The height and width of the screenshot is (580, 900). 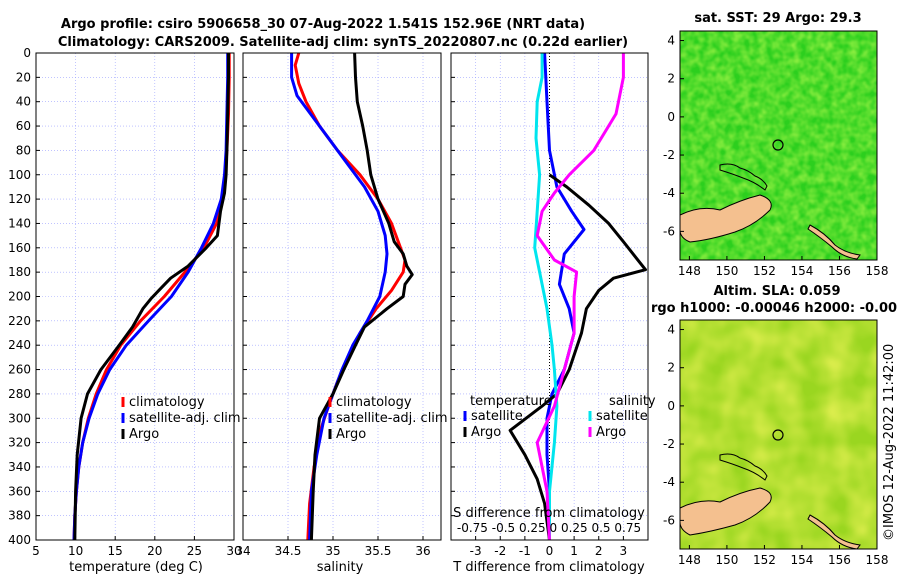 I want to click on diff-legend-right-title: salinity, so click(x=632, y=401).